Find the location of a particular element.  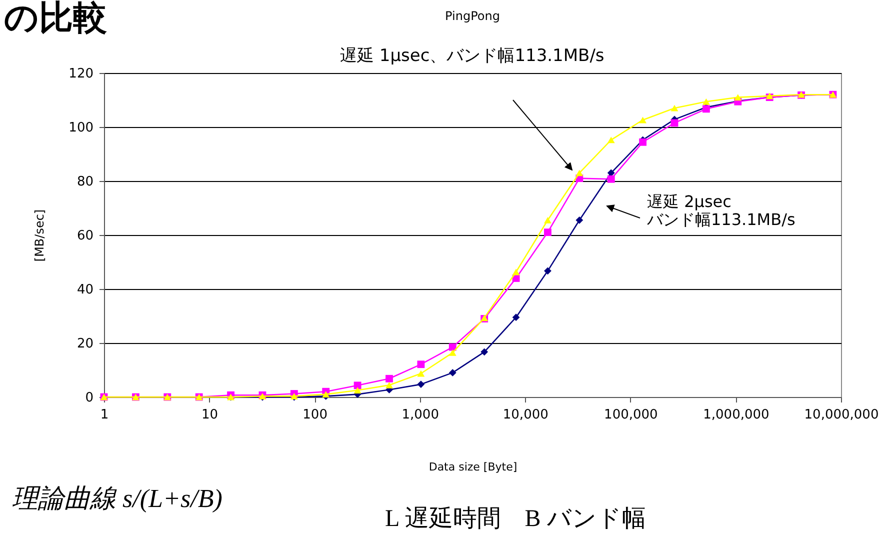

text: 遅延 1µsec、バンド幅113.1MB/s is located at coordinates (472, 56).